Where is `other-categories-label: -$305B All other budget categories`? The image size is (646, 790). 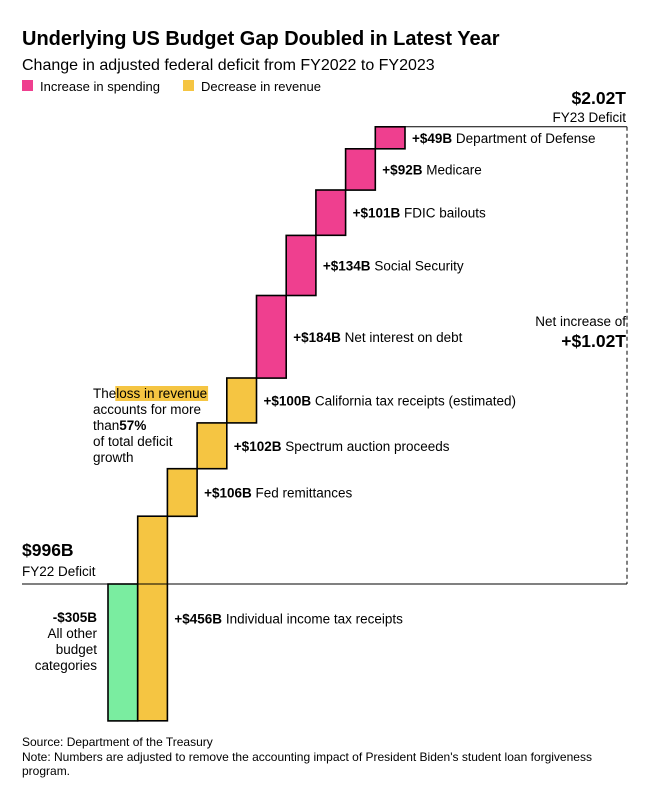
other-categories-label: -$305B All other budget categories is located at coordinates (66, 641).